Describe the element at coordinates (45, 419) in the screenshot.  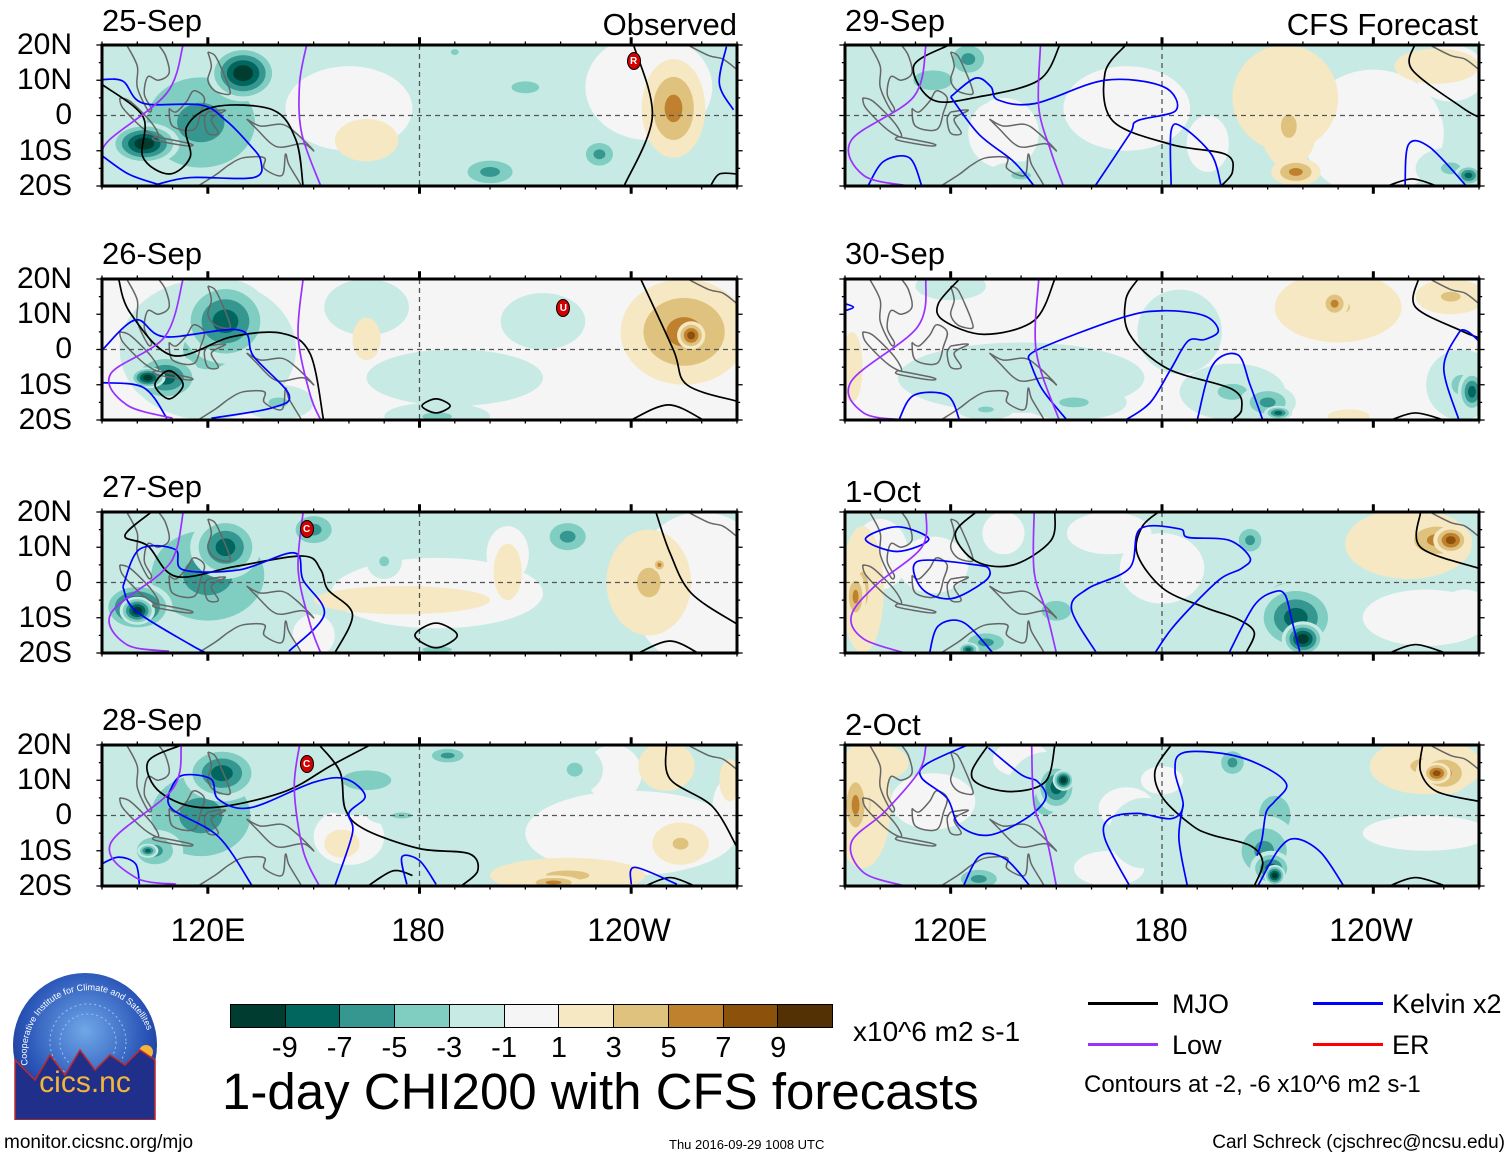
I see `lat-label: 20S` at that location.